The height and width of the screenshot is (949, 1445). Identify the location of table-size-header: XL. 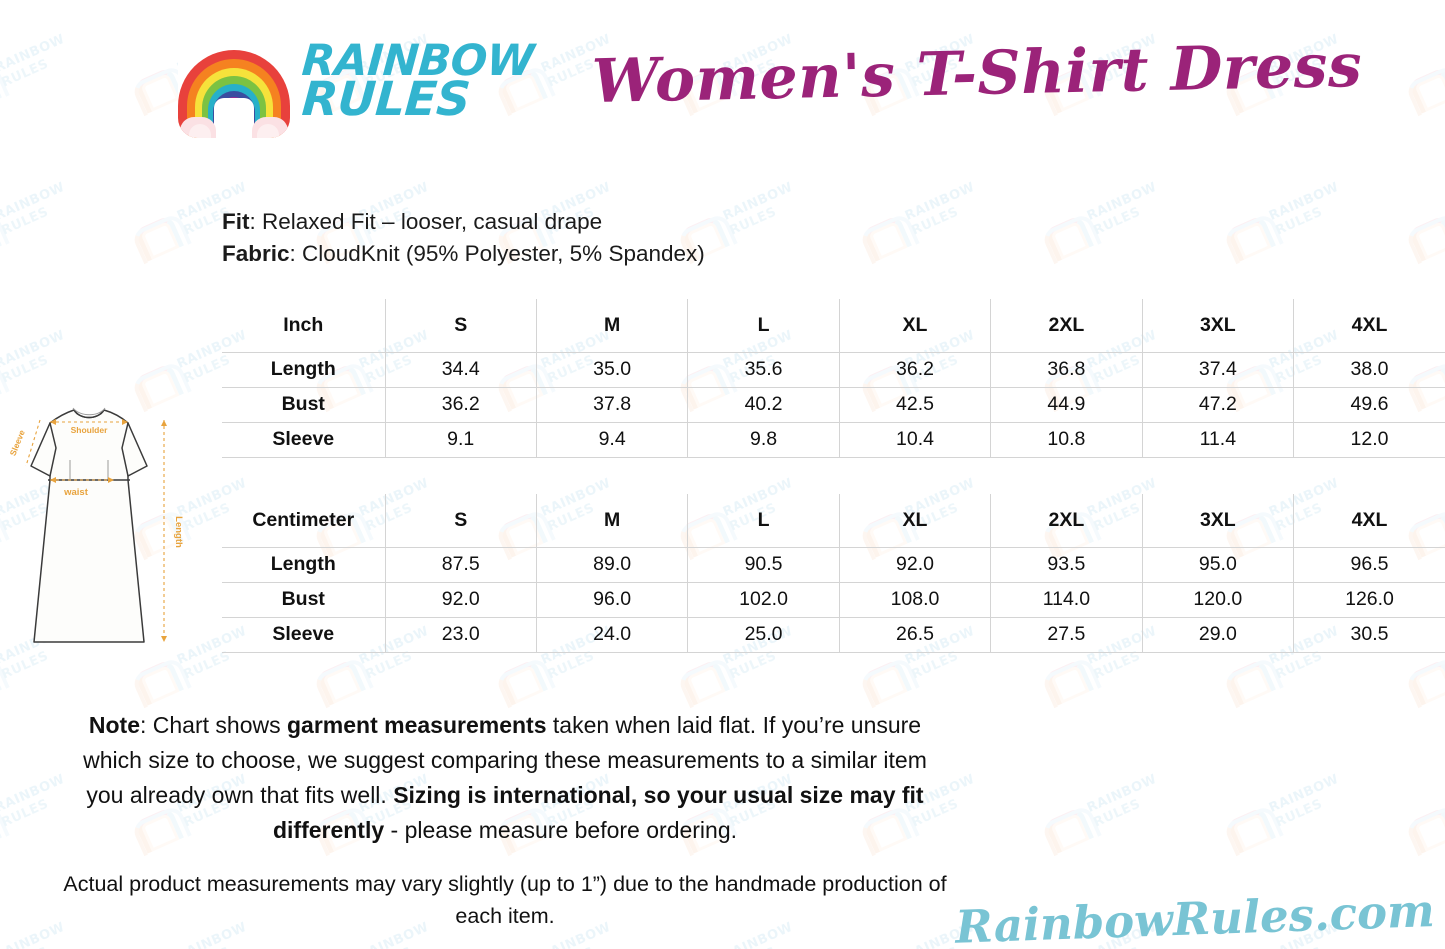
(915, 521).